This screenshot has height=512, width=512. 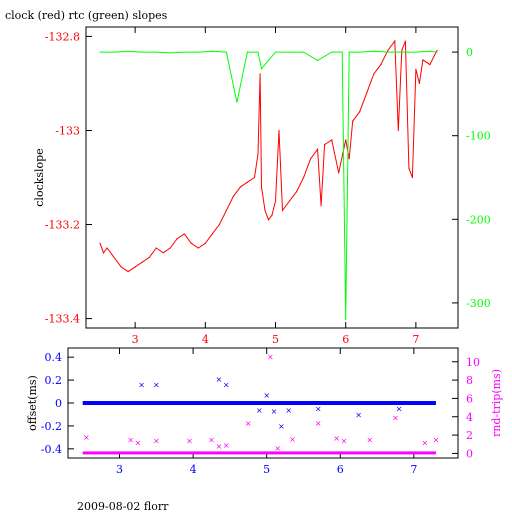 I want to click on rndtrip-baseline-band, so click(x=259, y=453).